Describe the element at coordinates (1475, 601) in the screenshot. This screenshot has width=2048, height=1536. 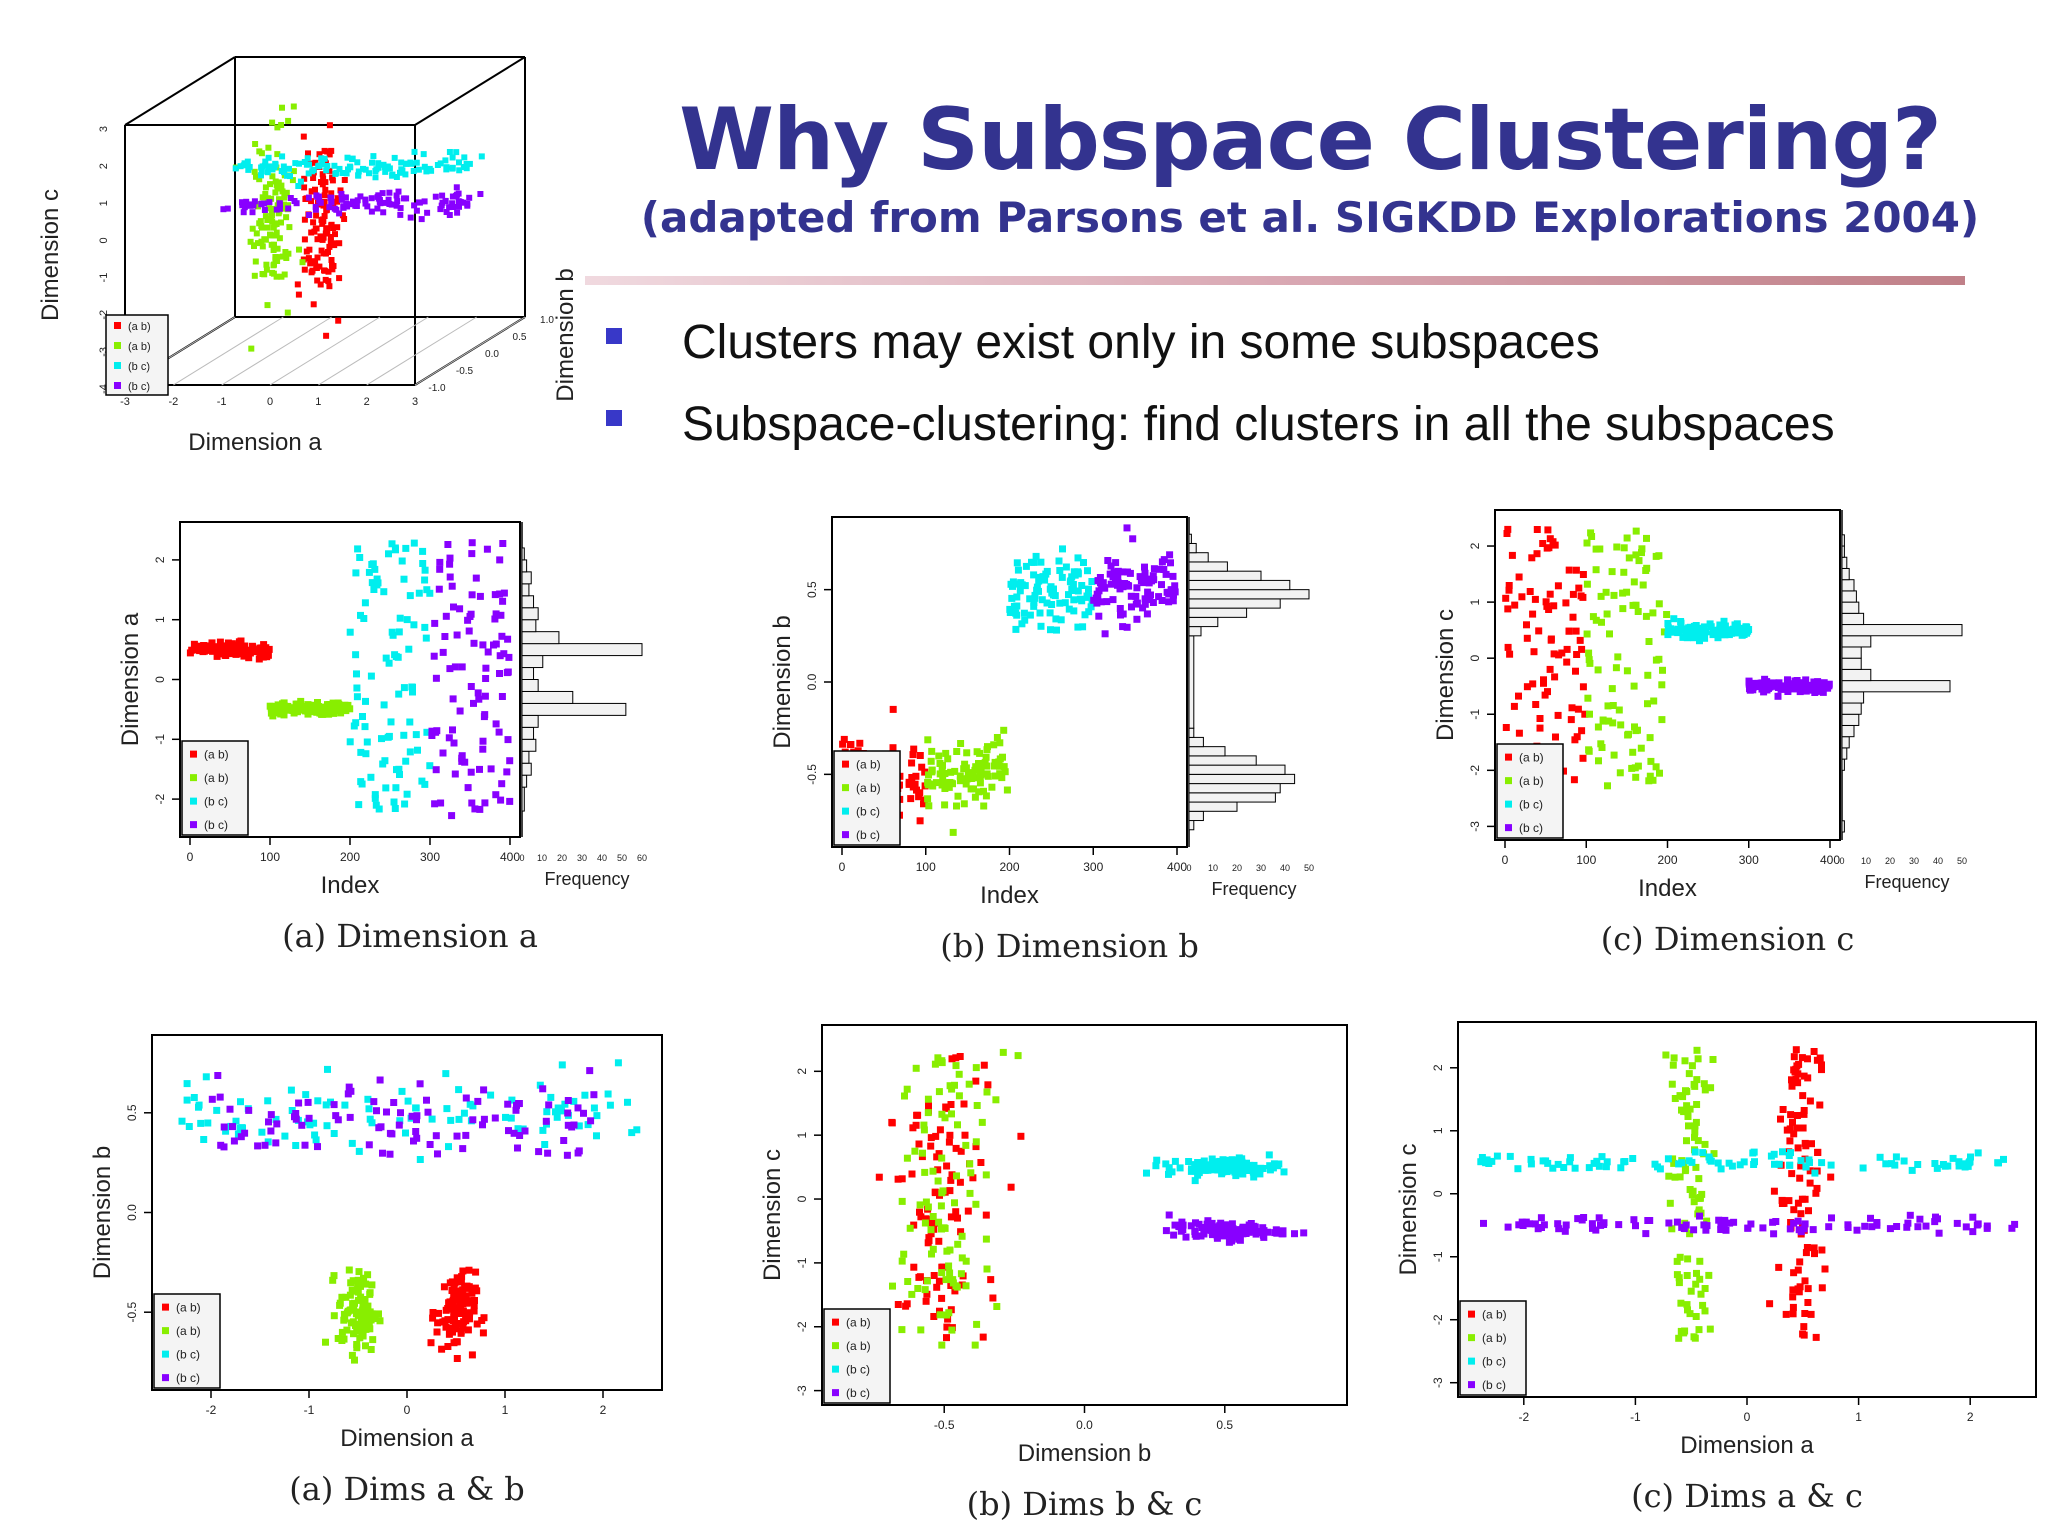
I see `y-tick-label: 1` at that location.